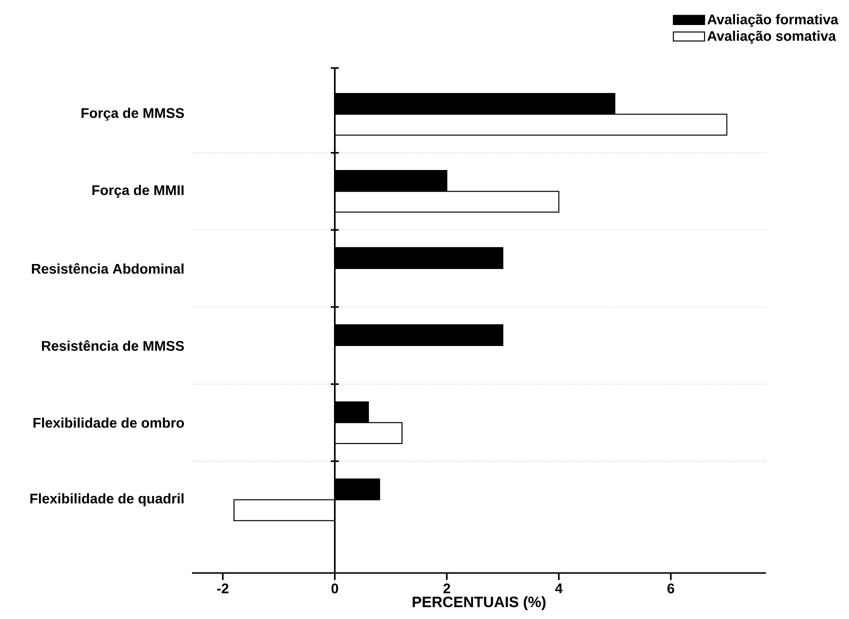 The width and height of the screenshot is (849, 619). Describe the element at coordinates (133, 114) in the screenshot. I see `y-tick-label: Força de MMSS` at that location.